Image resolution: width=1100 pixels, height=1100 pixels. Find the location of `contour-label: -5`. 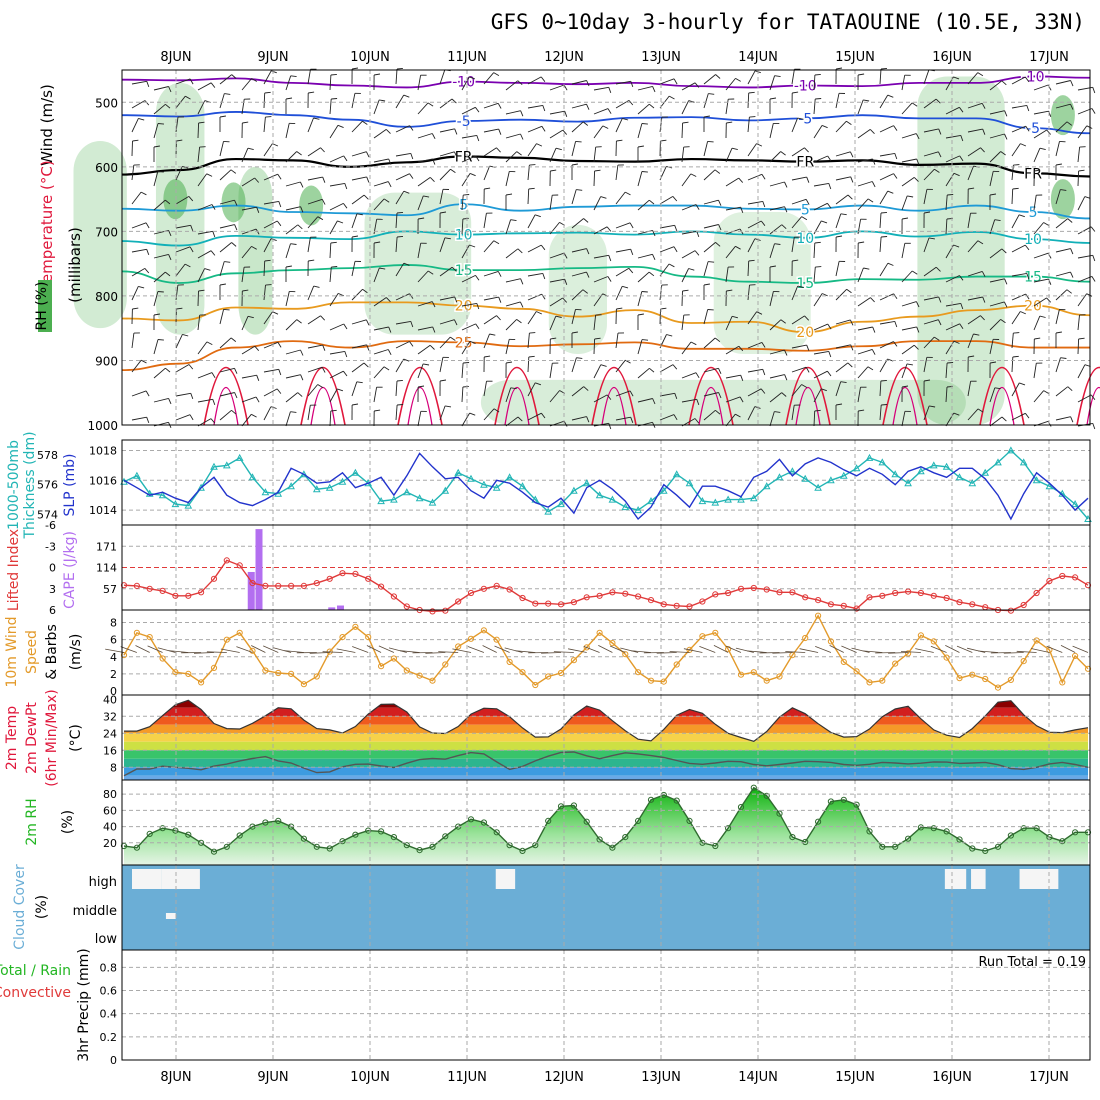

contour-label: -5 is located at coordinates (1033, 129).